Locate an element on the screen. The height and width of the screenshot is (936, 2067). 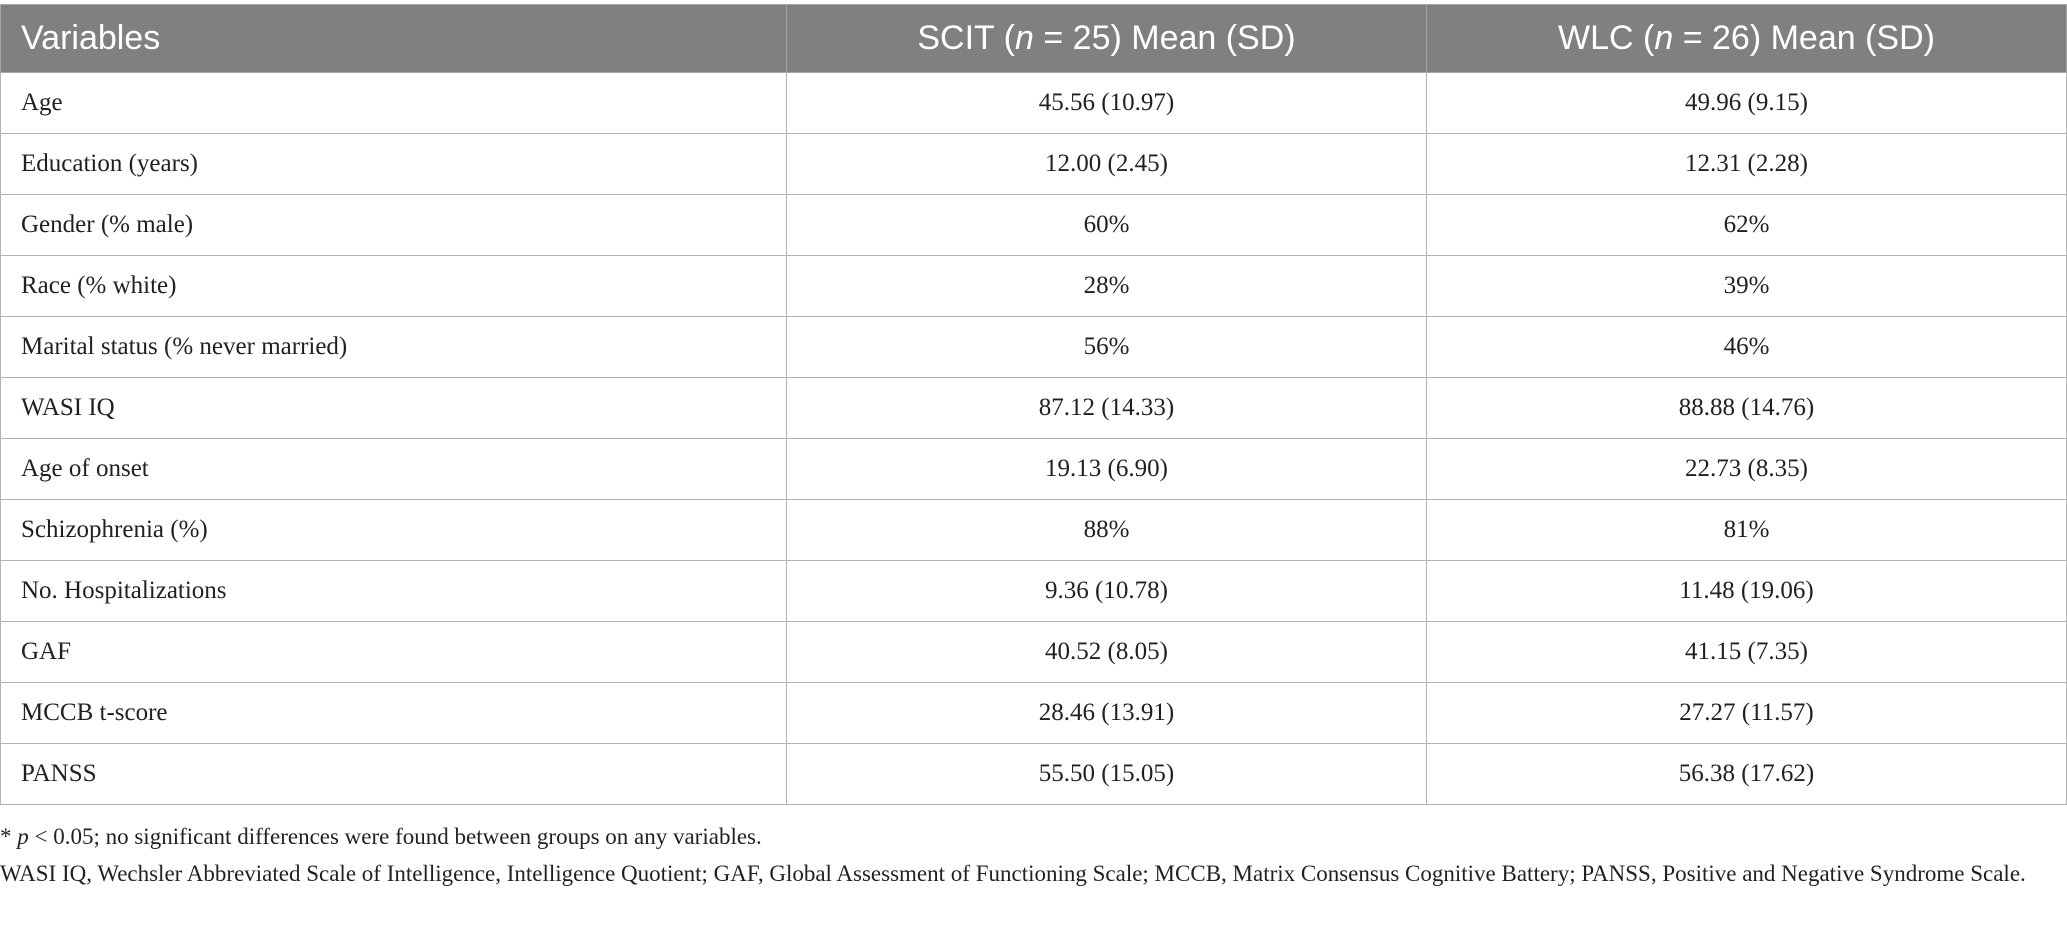
header-wlc-suffix: = 26) Mean (SD) is located at coordinates (1804, 38).